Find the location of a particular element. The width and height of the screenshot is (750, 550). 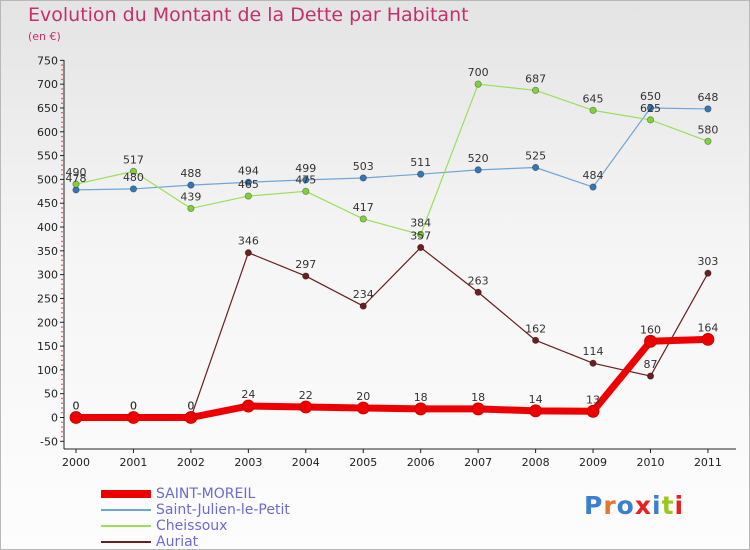

proxiti-logo: Proxiti is located at coordinates (634, 505).